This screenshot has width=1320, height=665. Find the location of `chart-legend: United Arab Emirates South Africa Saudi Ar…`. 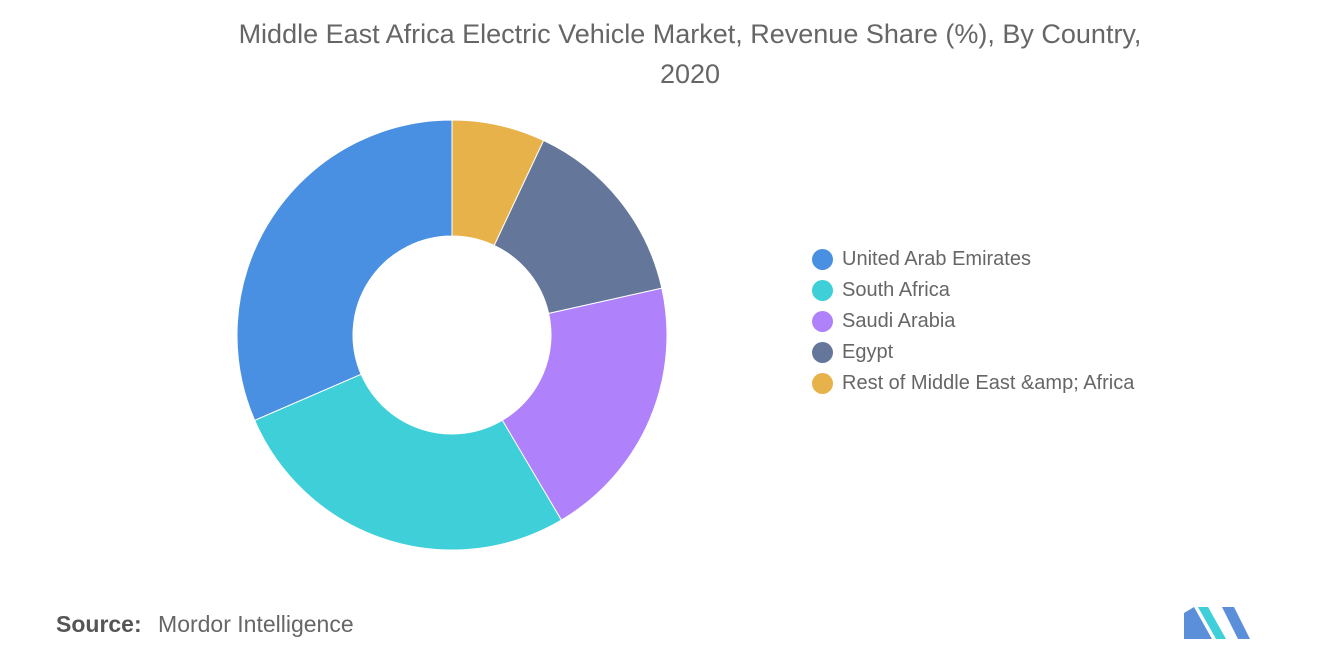

chart-legend: United Arab Emirates South Africa Saudi Ar… is located at coordinates (973, 321).